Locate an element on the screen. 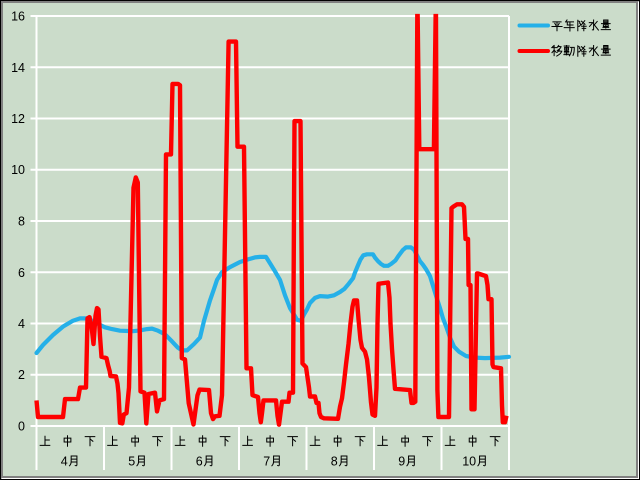  svg-text: 9 is located at coordinates (401, 461).